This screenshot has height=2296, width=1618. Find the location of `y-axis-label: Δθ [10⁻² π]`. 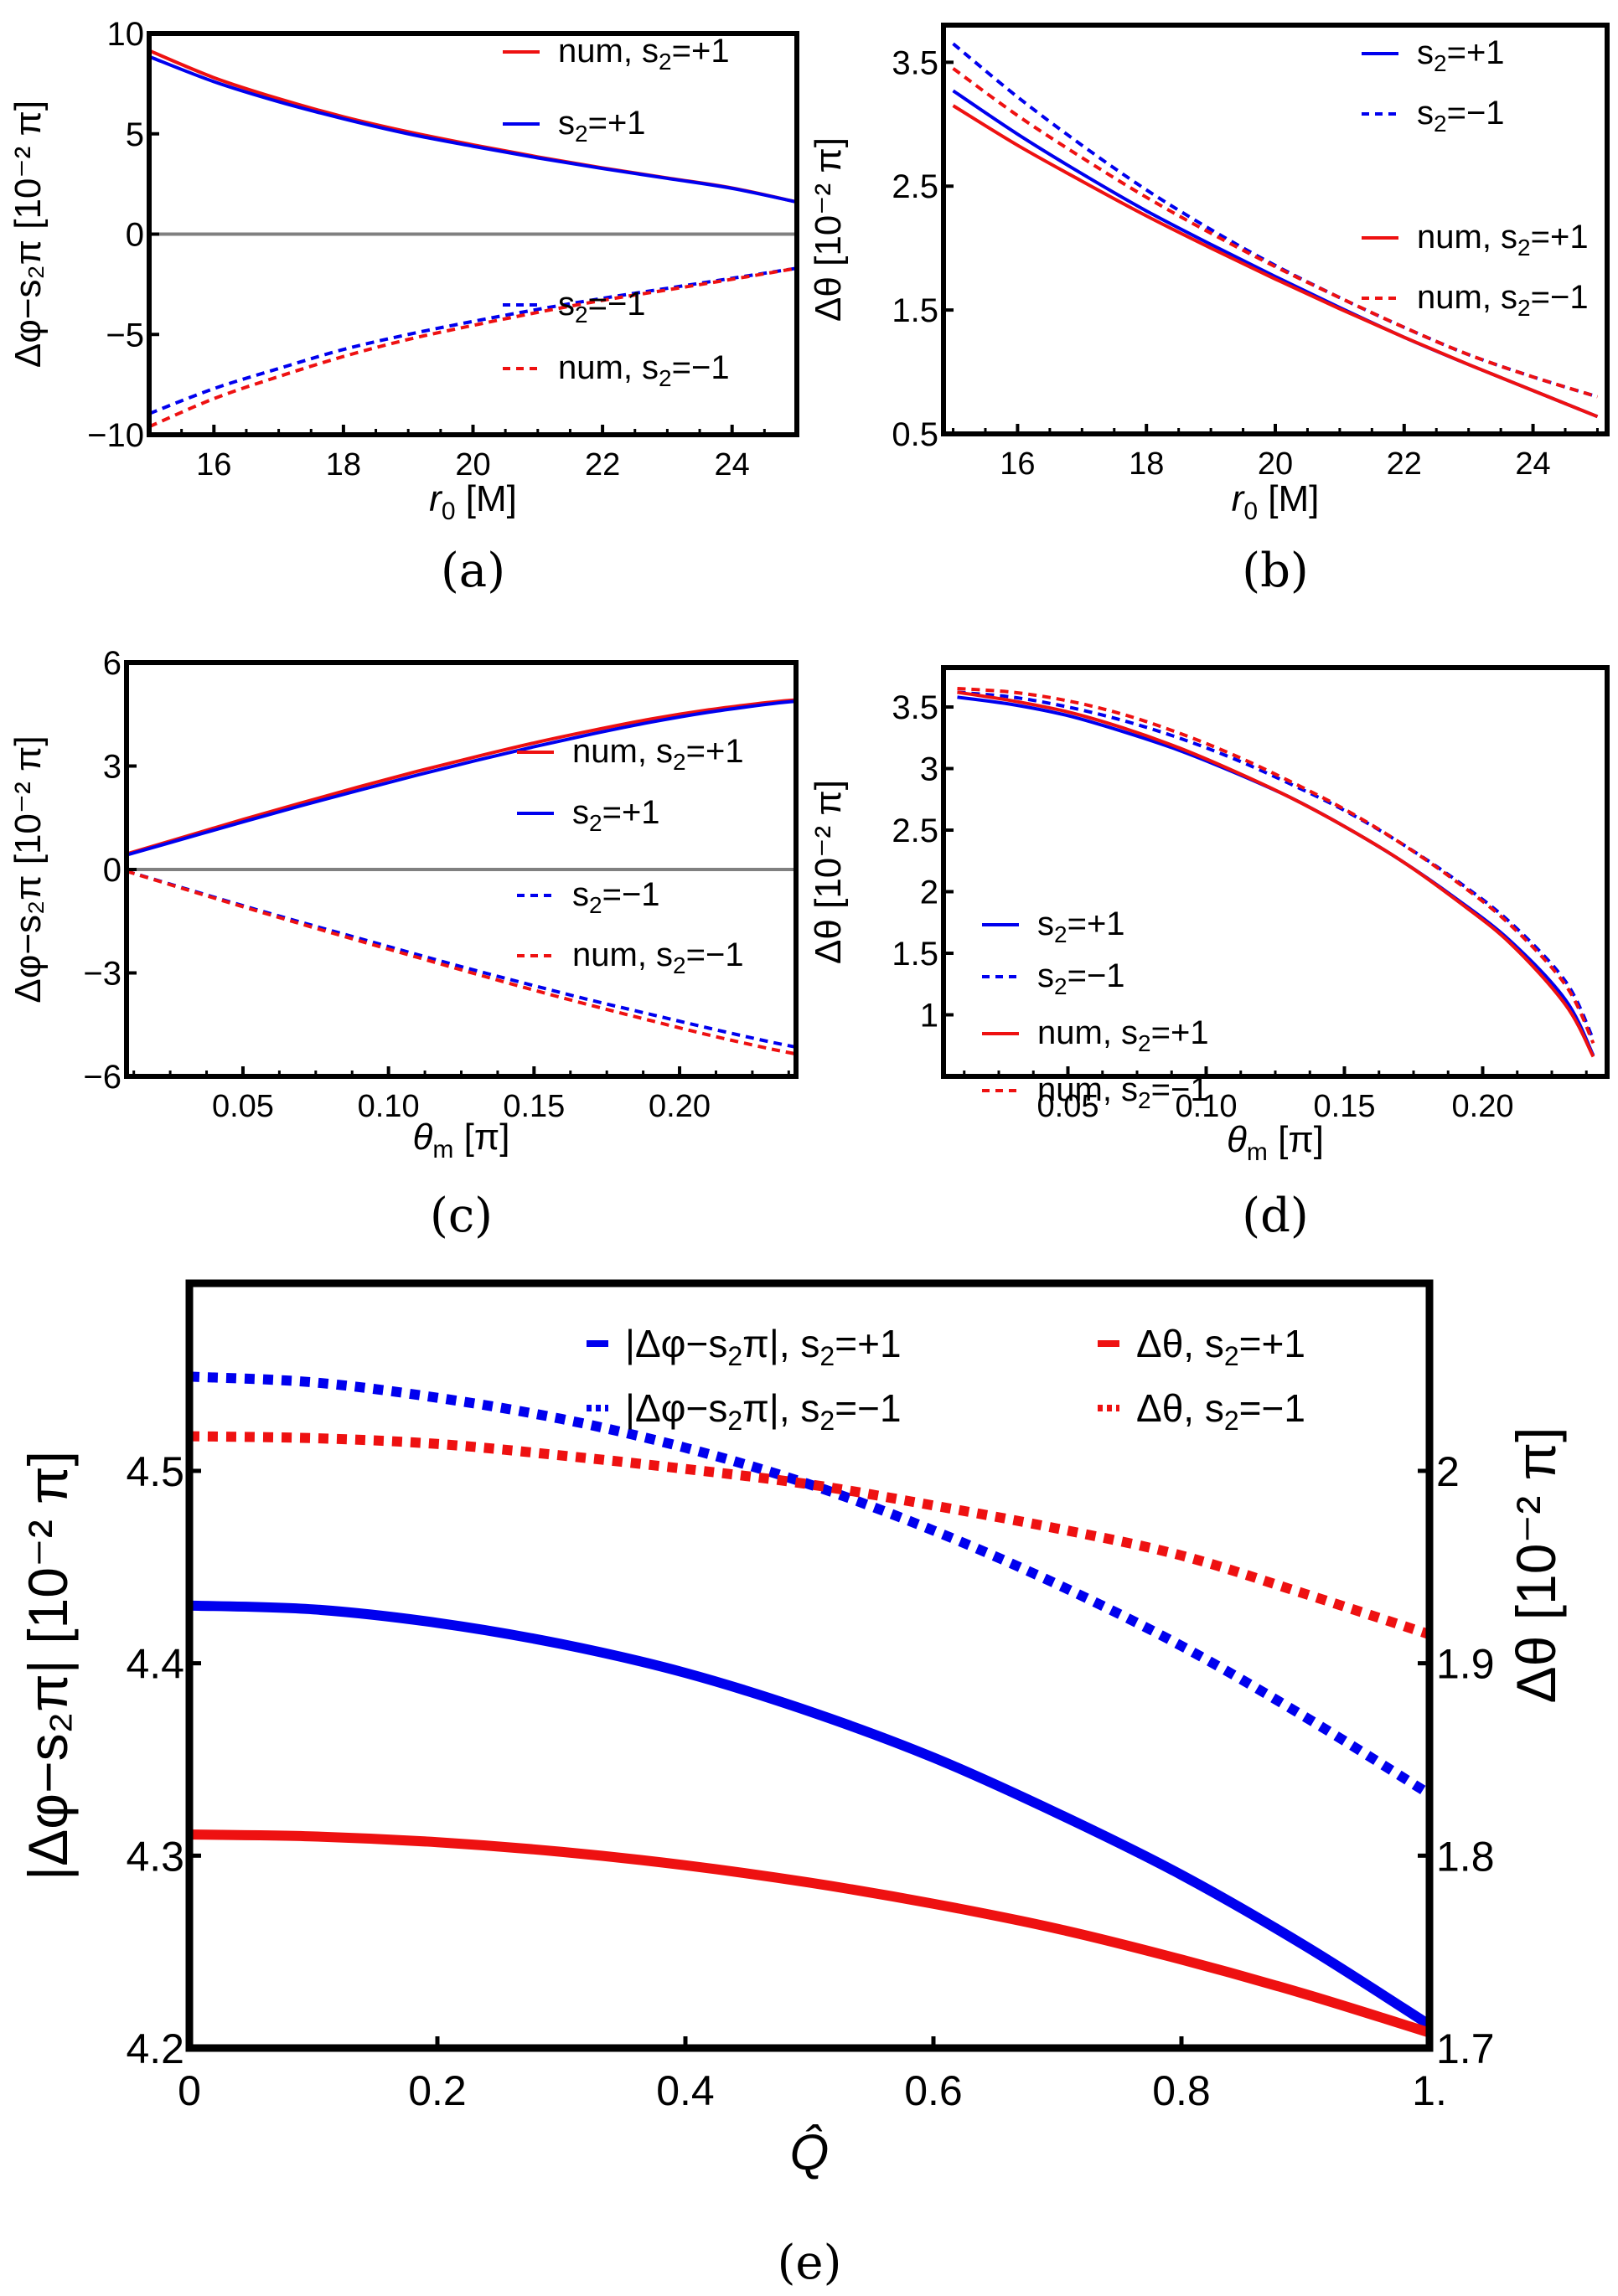

y-axis-label: Δθ [10⁻² π] is located at coordinates (828, 872).